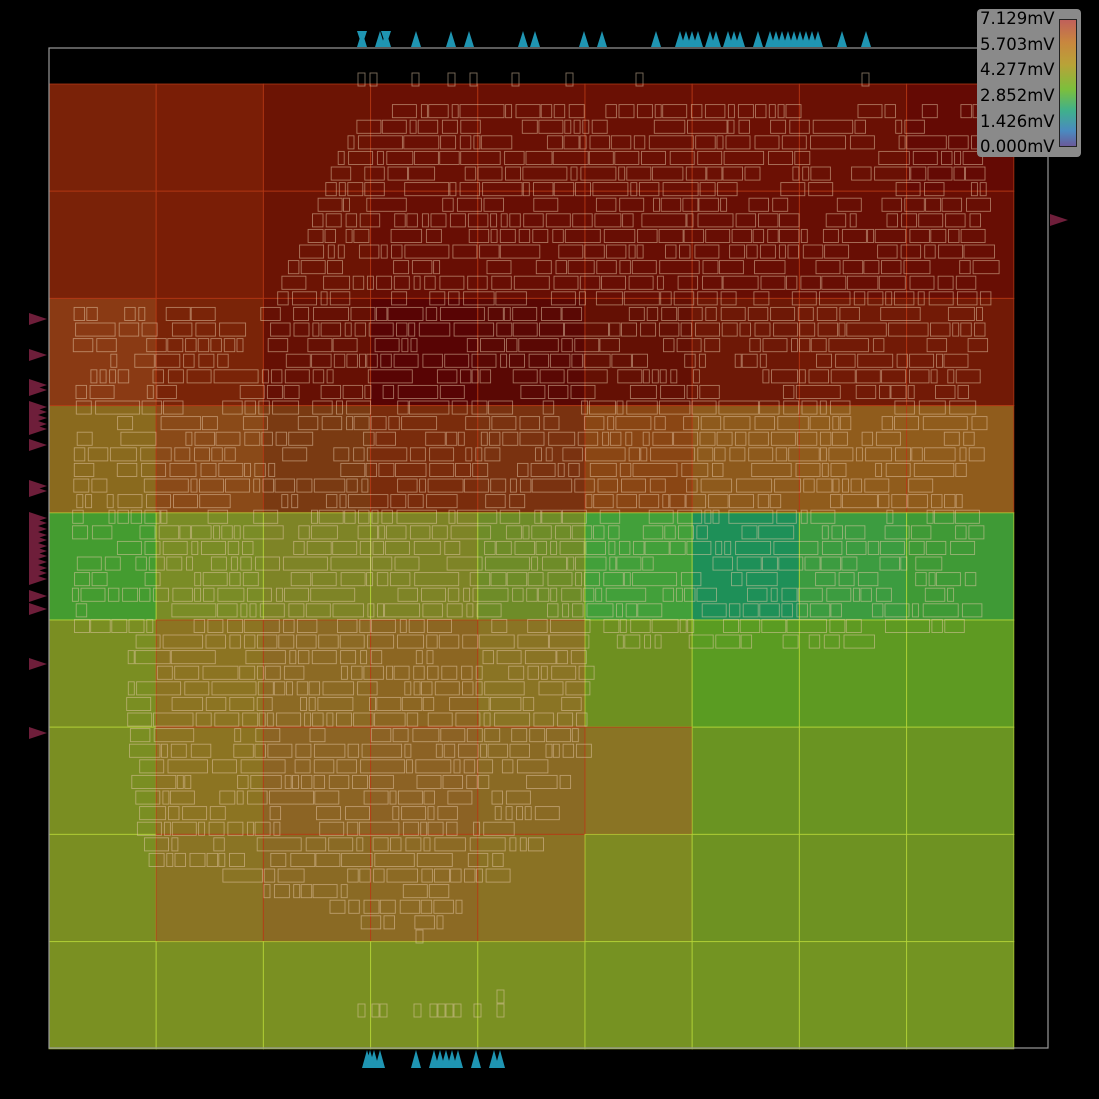  Describe the element at coordinates (451, 39) in the screenshot. I see `top-pin` at that location.